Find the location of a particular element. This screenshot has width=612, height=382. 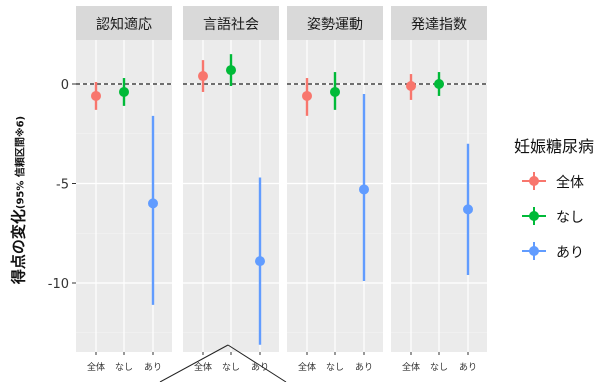

facet-title: 言語社会 is located at coordinates (231, 25).